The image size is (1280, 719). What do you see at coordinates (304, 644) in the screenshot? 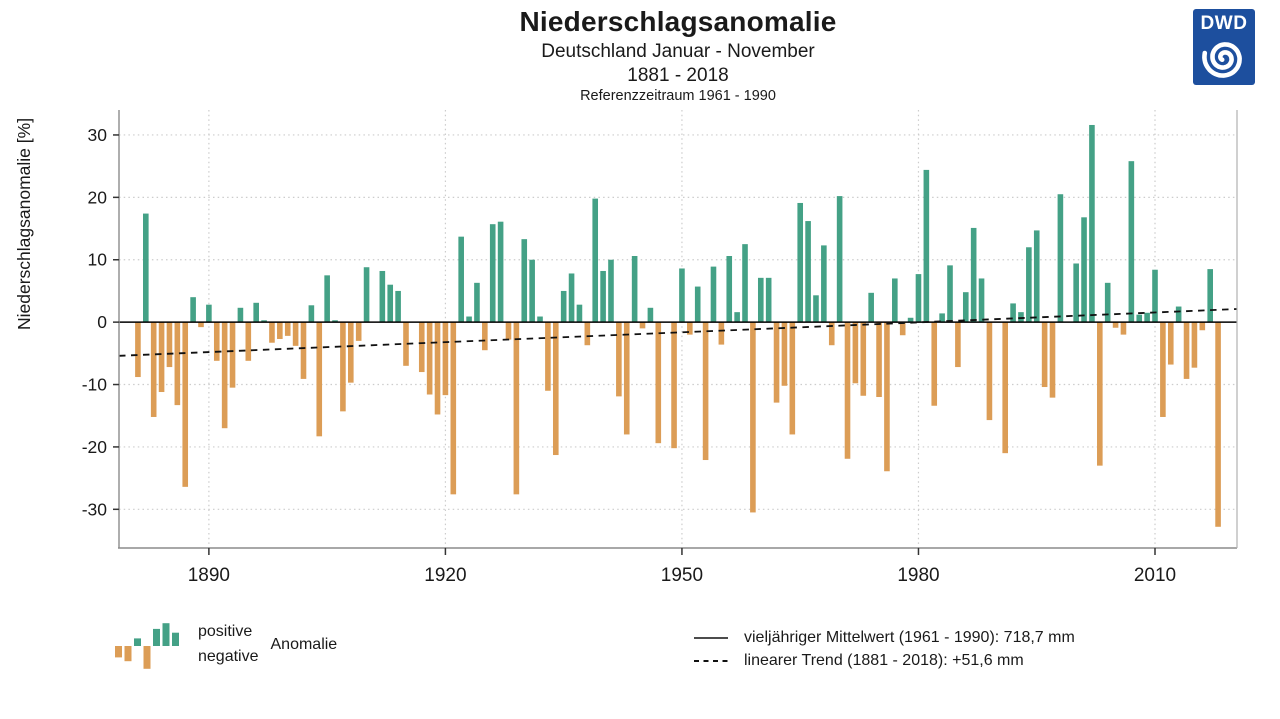
I see `legend-anomaly-label: Anomalie` at bounding box center [304, 644].